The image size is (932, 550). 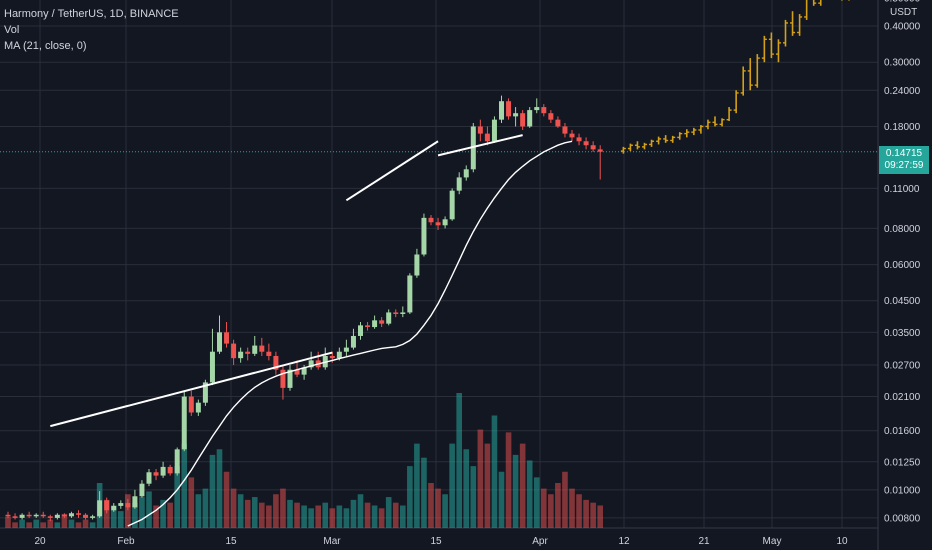 What do you see at coordinates (624, 541) in the screenshot?
I see `x-tick-label: 12` at bounding box center [624, 541].